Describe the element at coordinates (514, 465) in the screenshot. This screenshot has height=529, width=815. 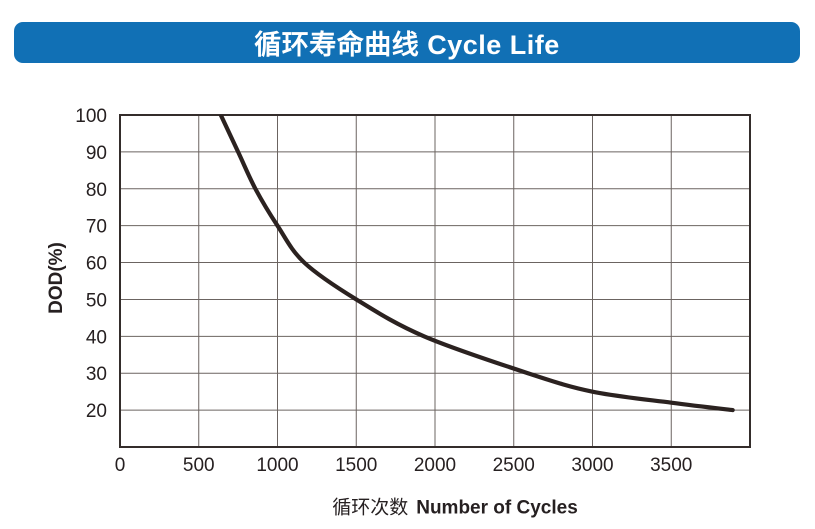
I see `x-tick-label-2500: 2500` at that location.